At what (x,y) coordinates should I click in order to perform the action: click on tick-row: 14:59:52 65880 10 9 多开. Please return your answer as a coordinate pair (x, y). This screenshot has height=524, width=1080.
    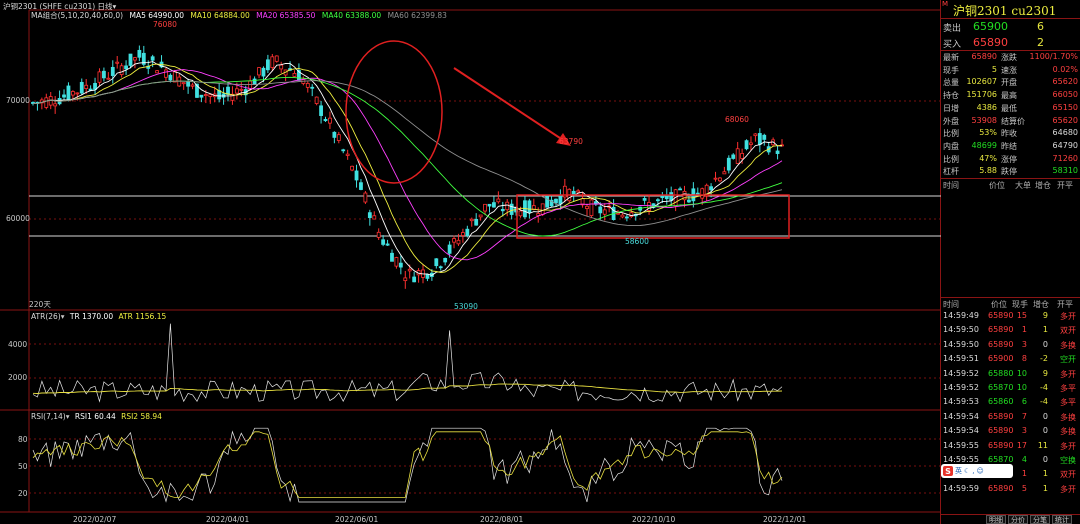
    Looking at the image, I should click on (1010, 374).